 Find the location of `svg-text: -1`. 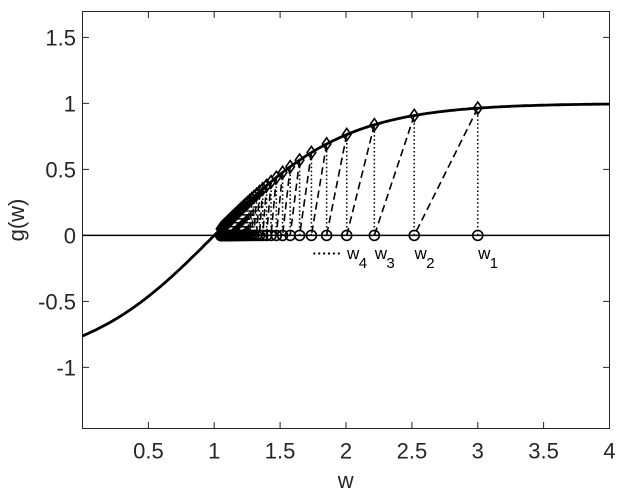

svg-text: -1 is located at coordinates (66, 367).